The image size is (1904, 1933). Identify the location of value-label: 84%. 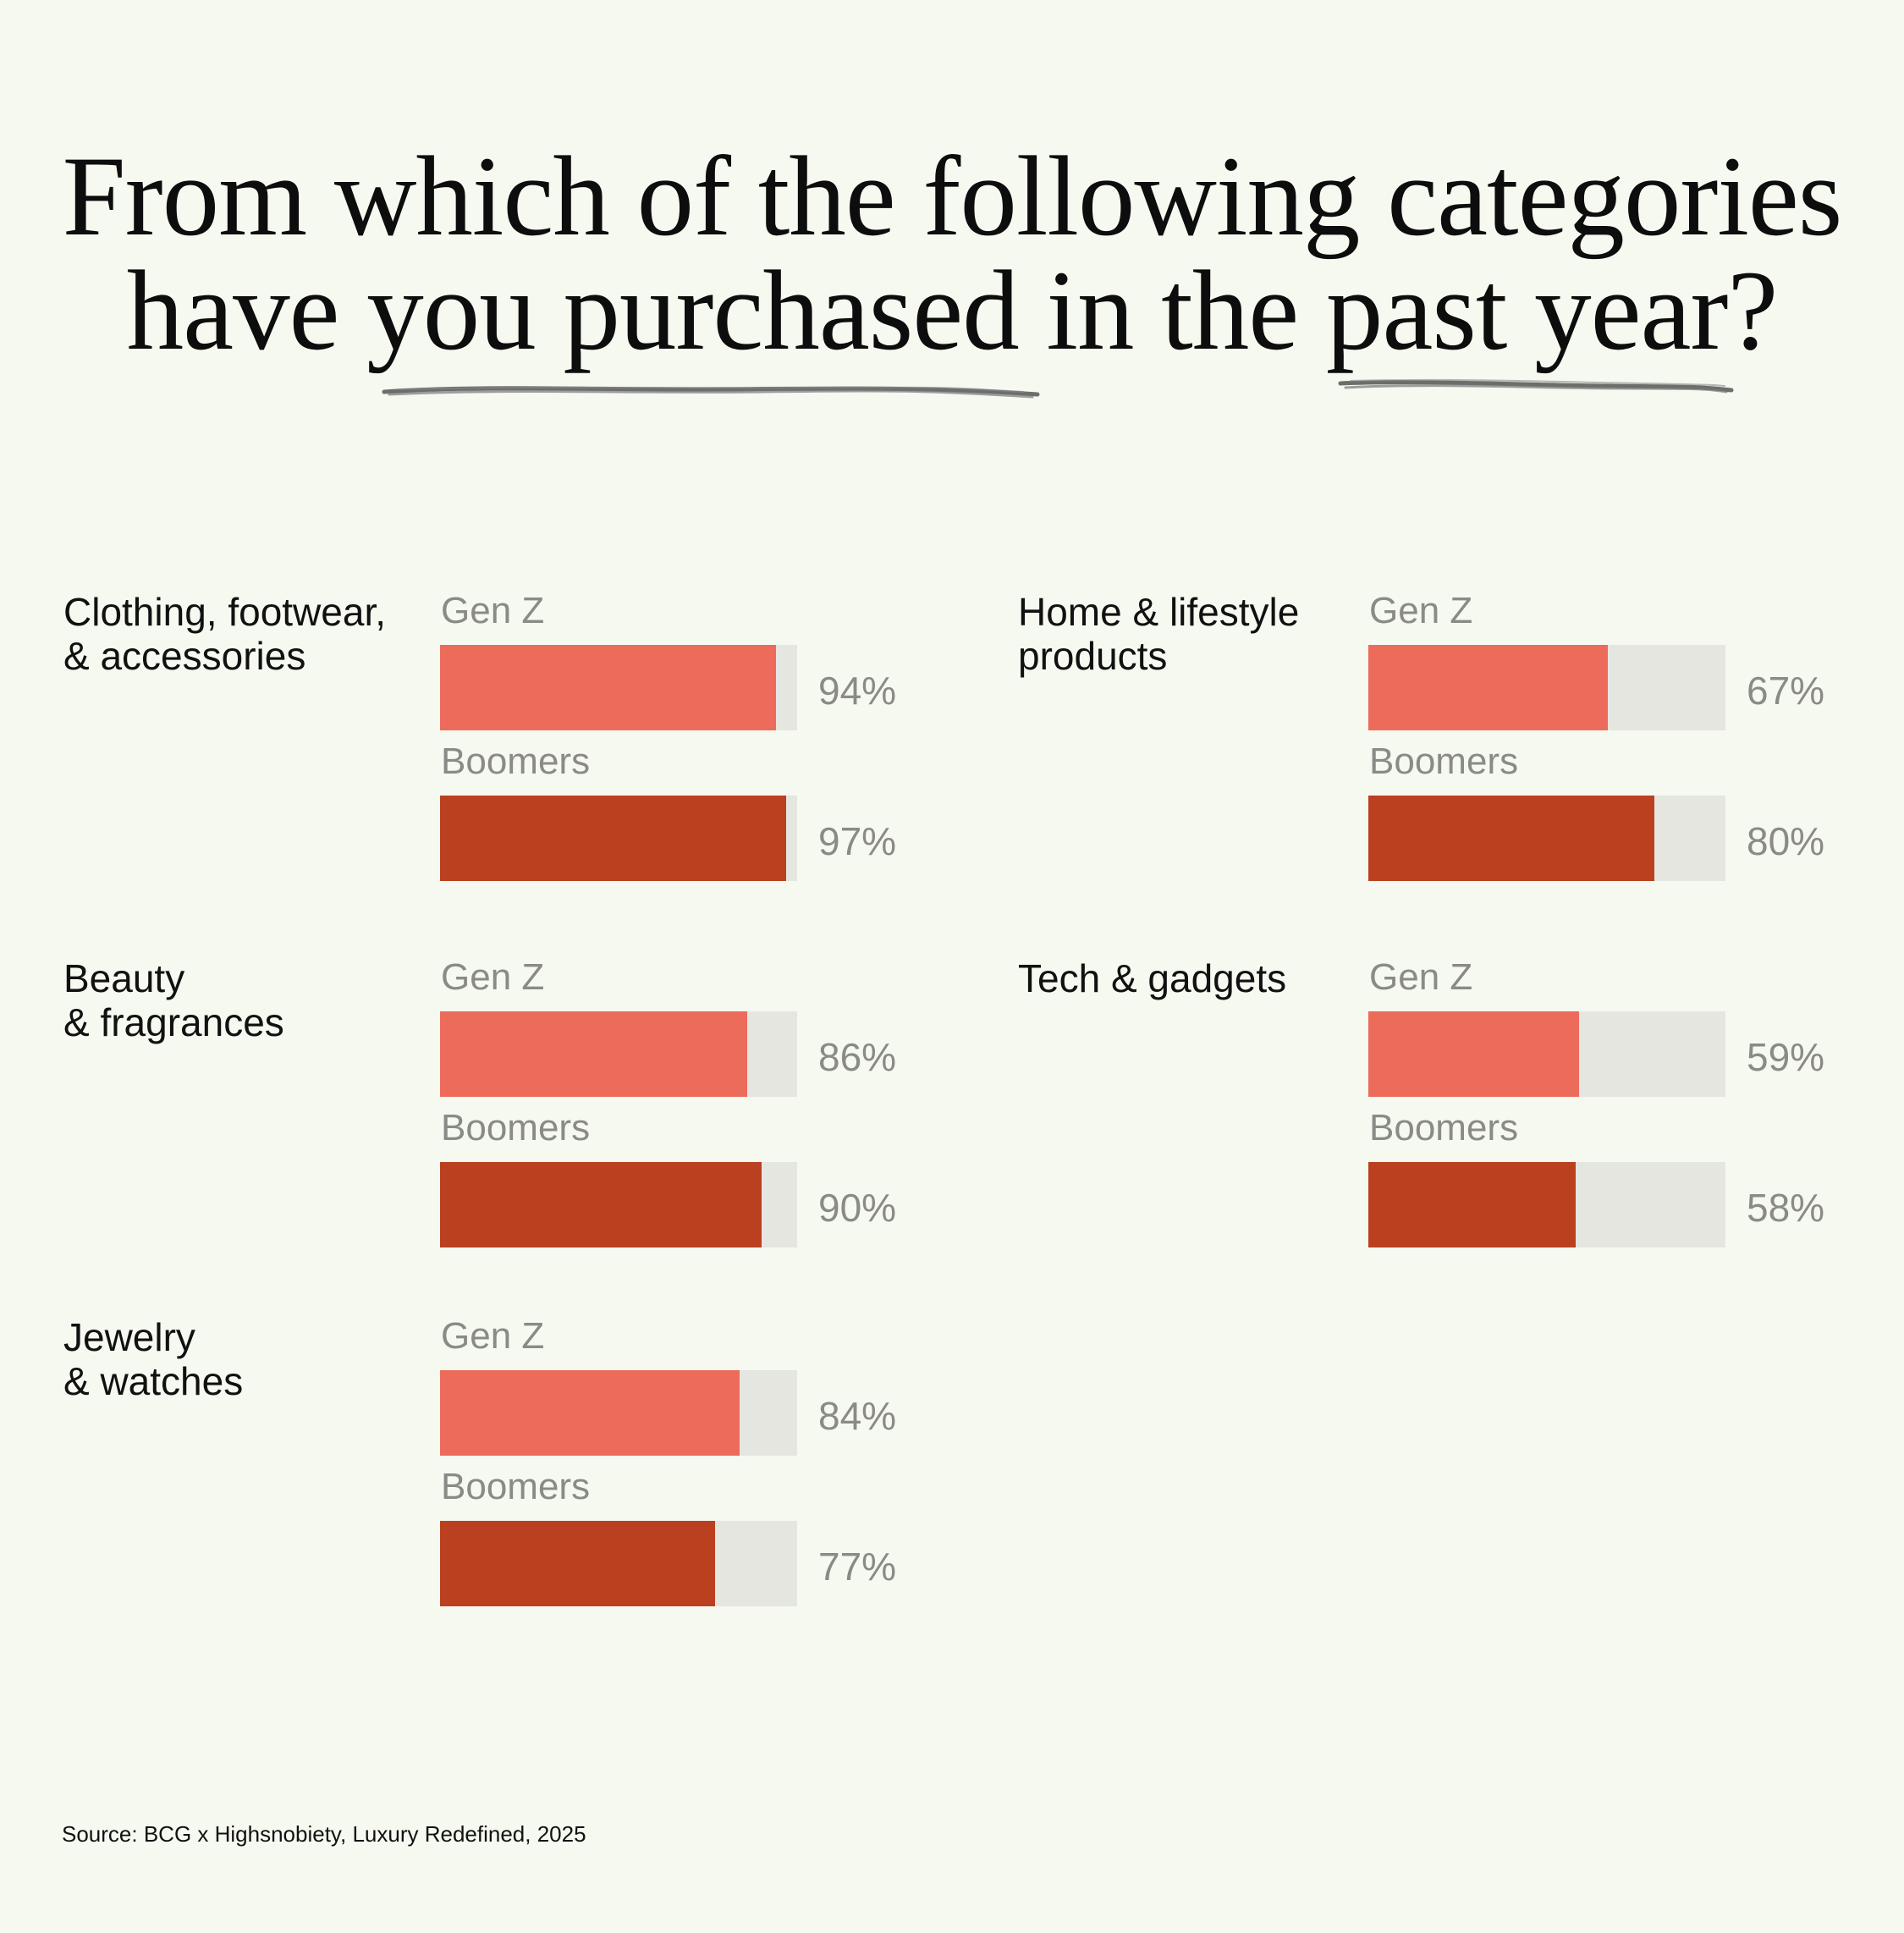
(857, 1416).